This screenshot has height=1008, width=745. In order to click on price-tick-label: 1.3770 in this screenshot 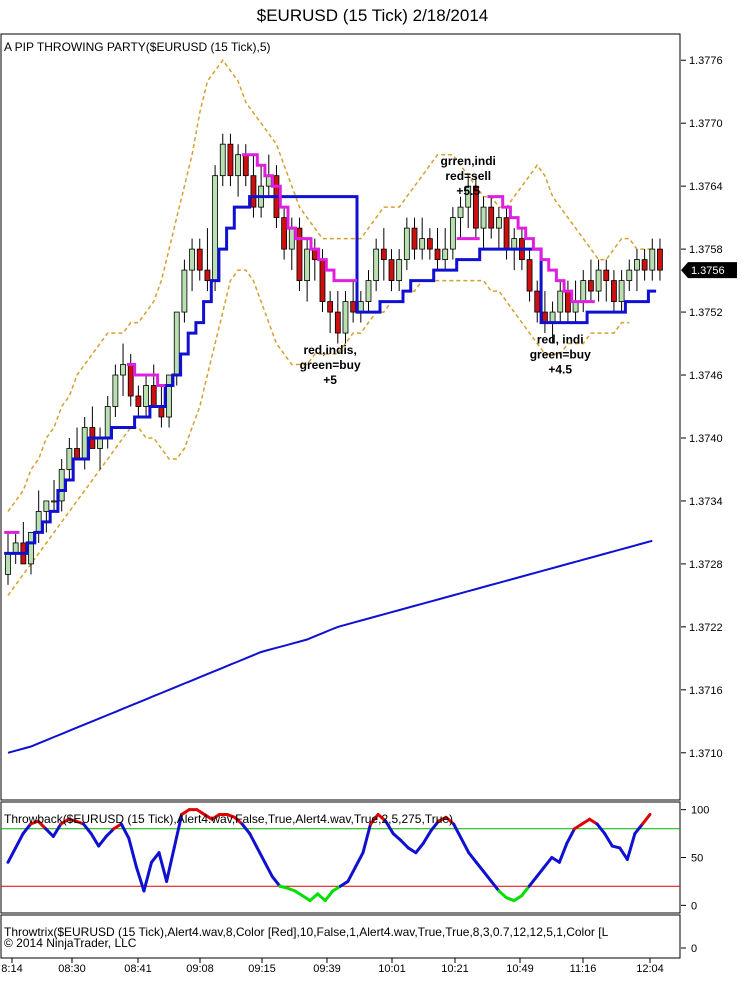, I will do `click(706, 124)`.